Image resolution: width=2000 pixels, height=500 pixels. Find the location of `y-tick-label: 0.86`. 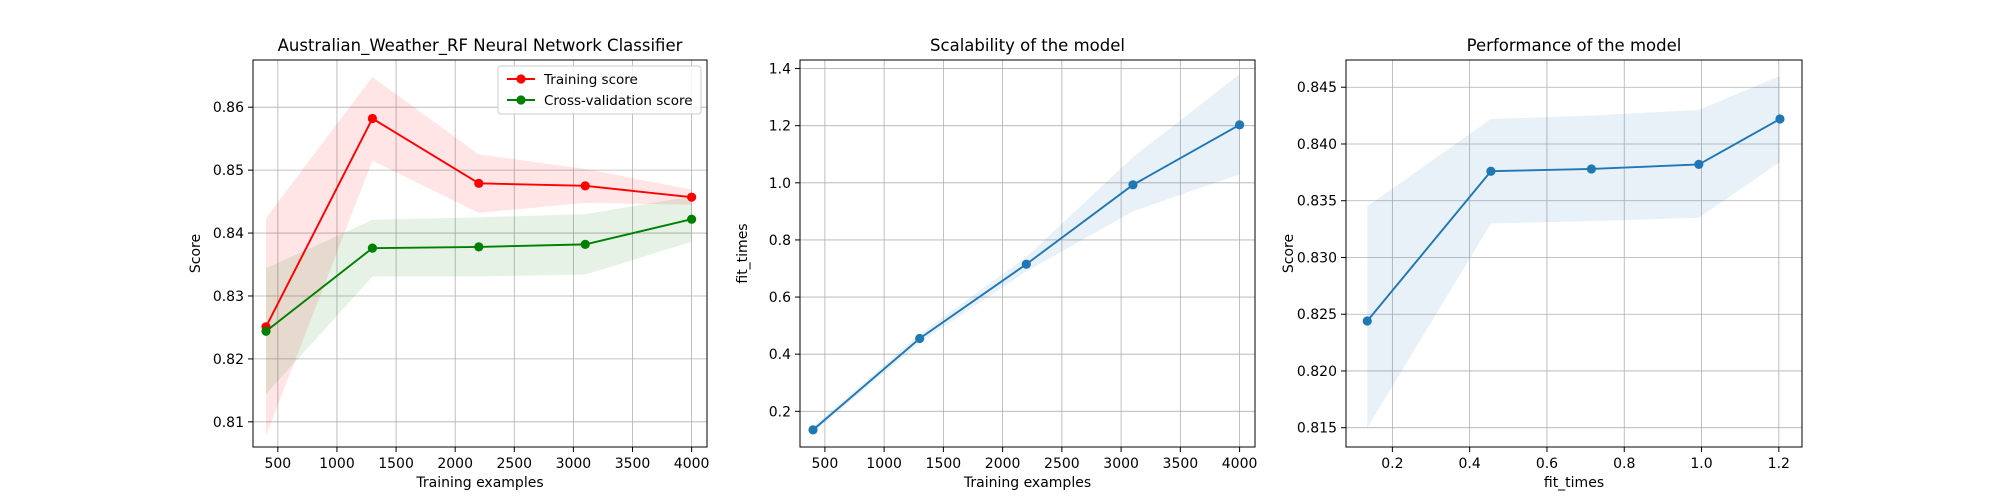

y-tick-label: 0.86 is located at coordinates (228, 108).